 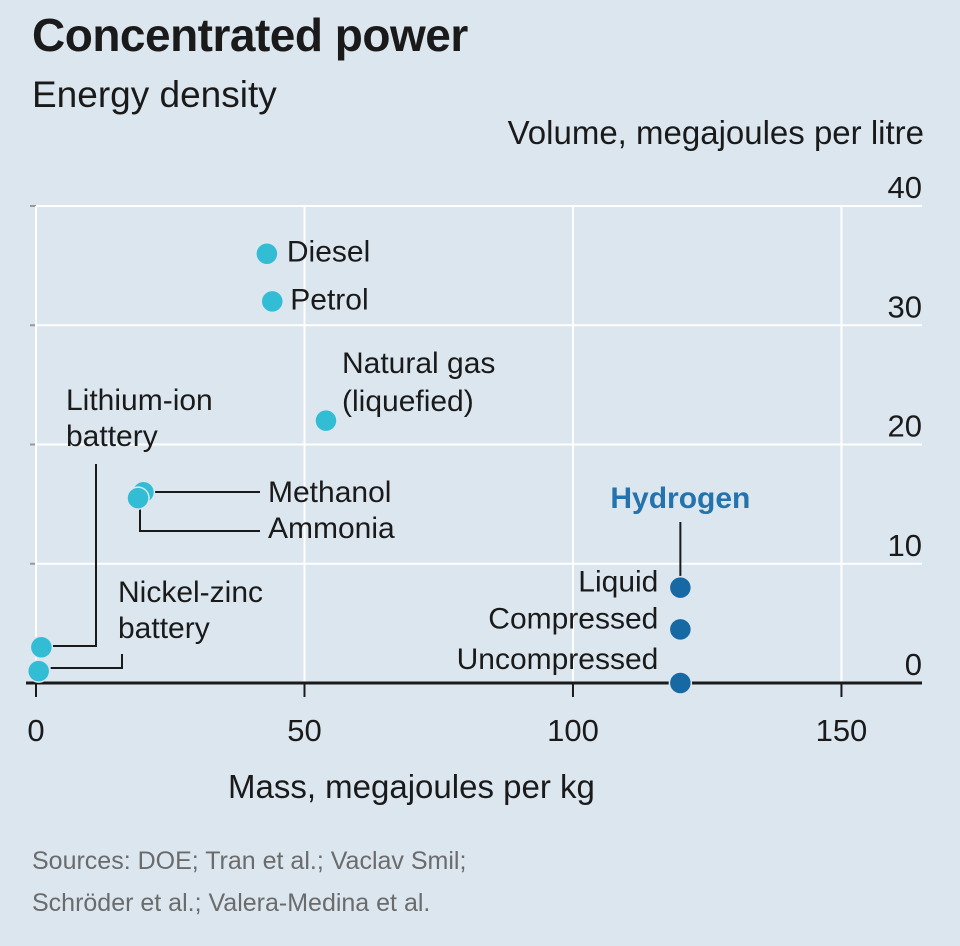 I want to click on point-natural-gas-liquefied, so click(x=326, y=420).